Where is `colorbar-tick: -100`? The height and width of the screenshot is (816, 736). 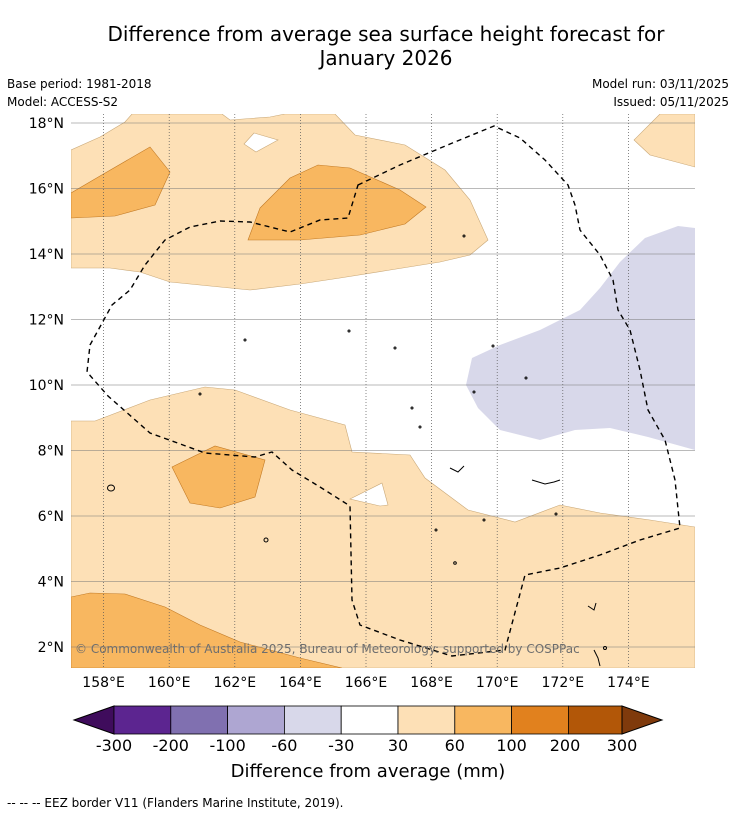
colorbar-tick: -100 is located at coordinates (227, 745).